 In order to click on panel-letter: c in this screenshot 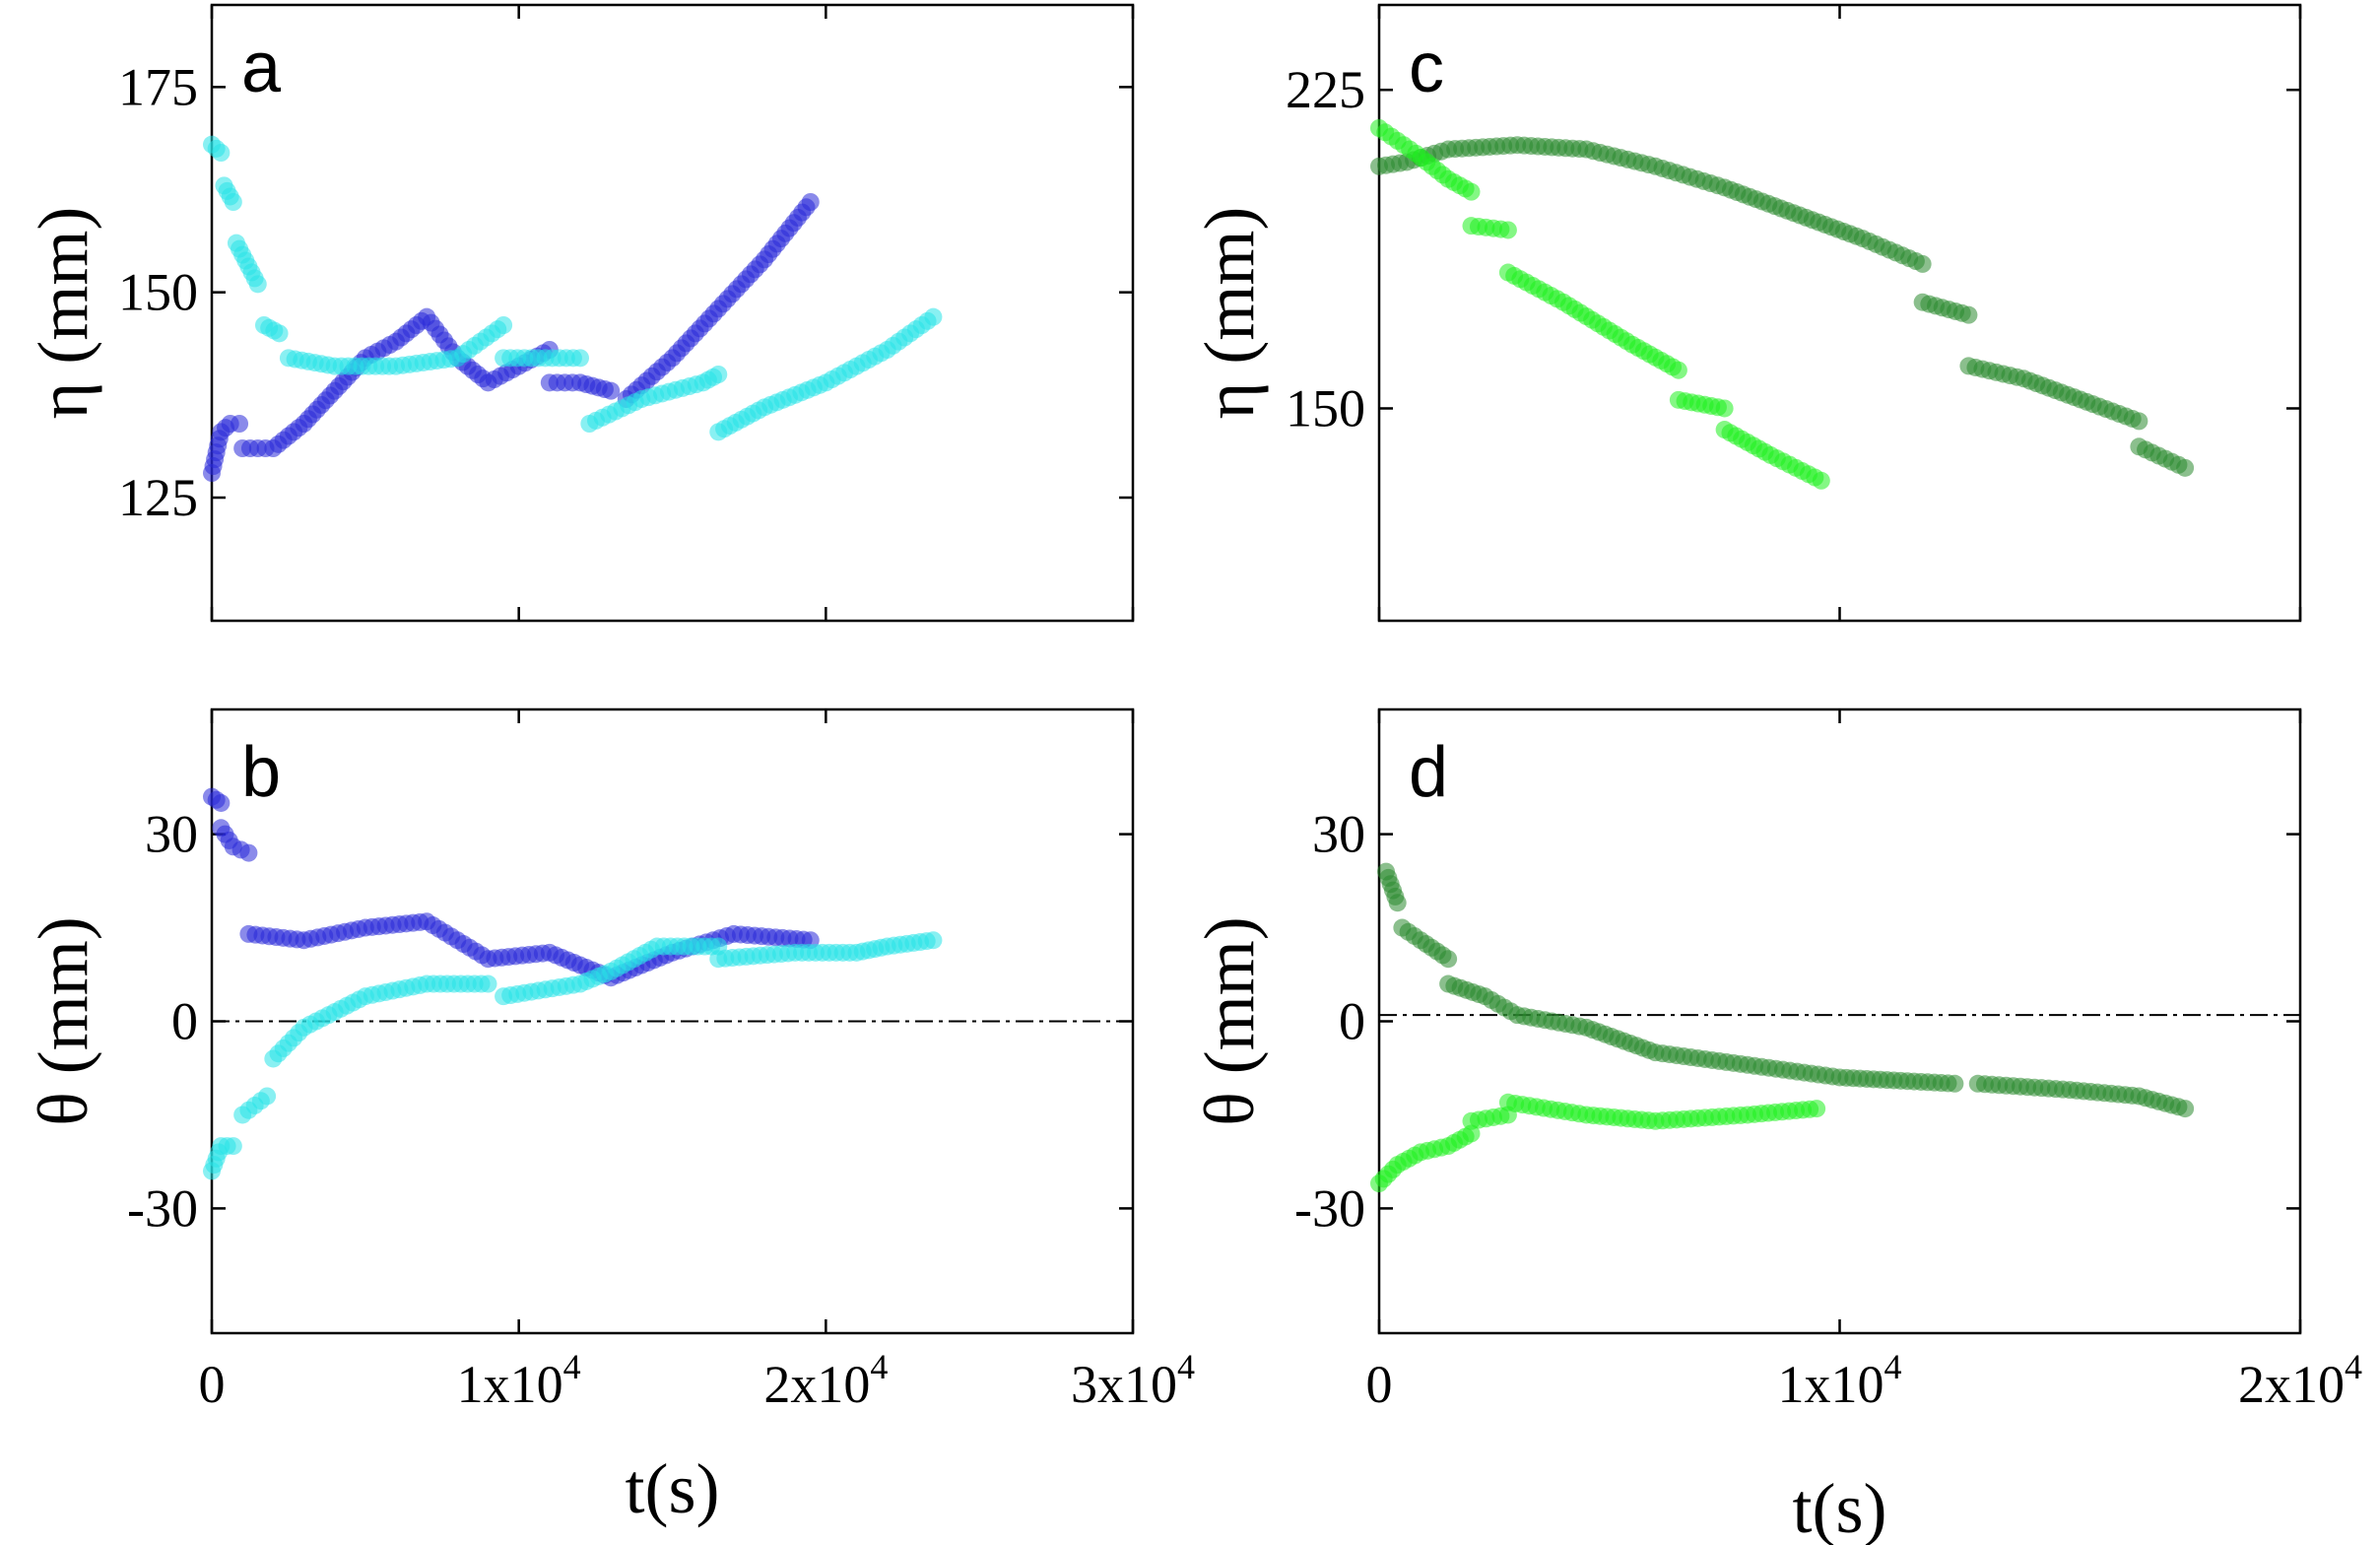, I will do `click(1426, 68)`.